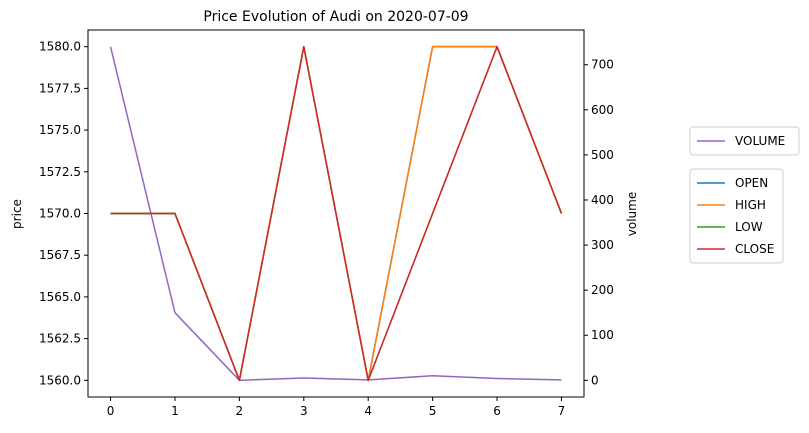  Describe the element at coordinates (60, 214) in the screenshot. I see `price-tick-label: 1570.0` at that location.